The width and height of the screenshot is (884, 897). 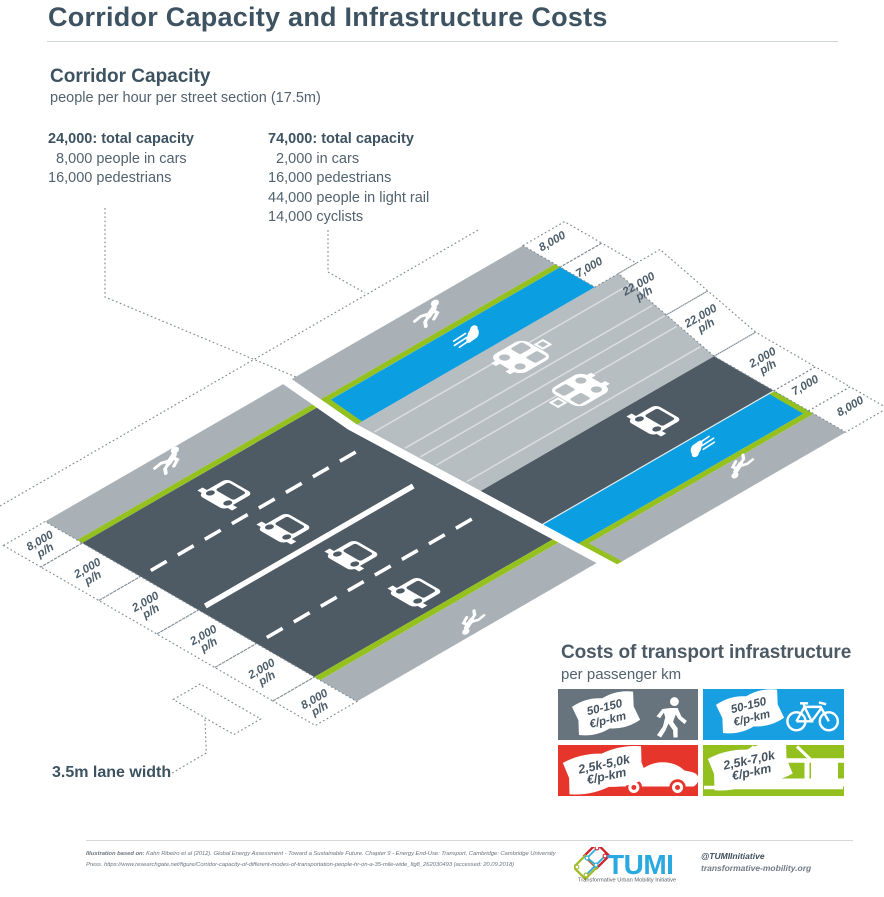 What do you see at coordinates (640, 864) in the screenshot?
I see `svg-text: TUMI` at bounding box center [640, 864].